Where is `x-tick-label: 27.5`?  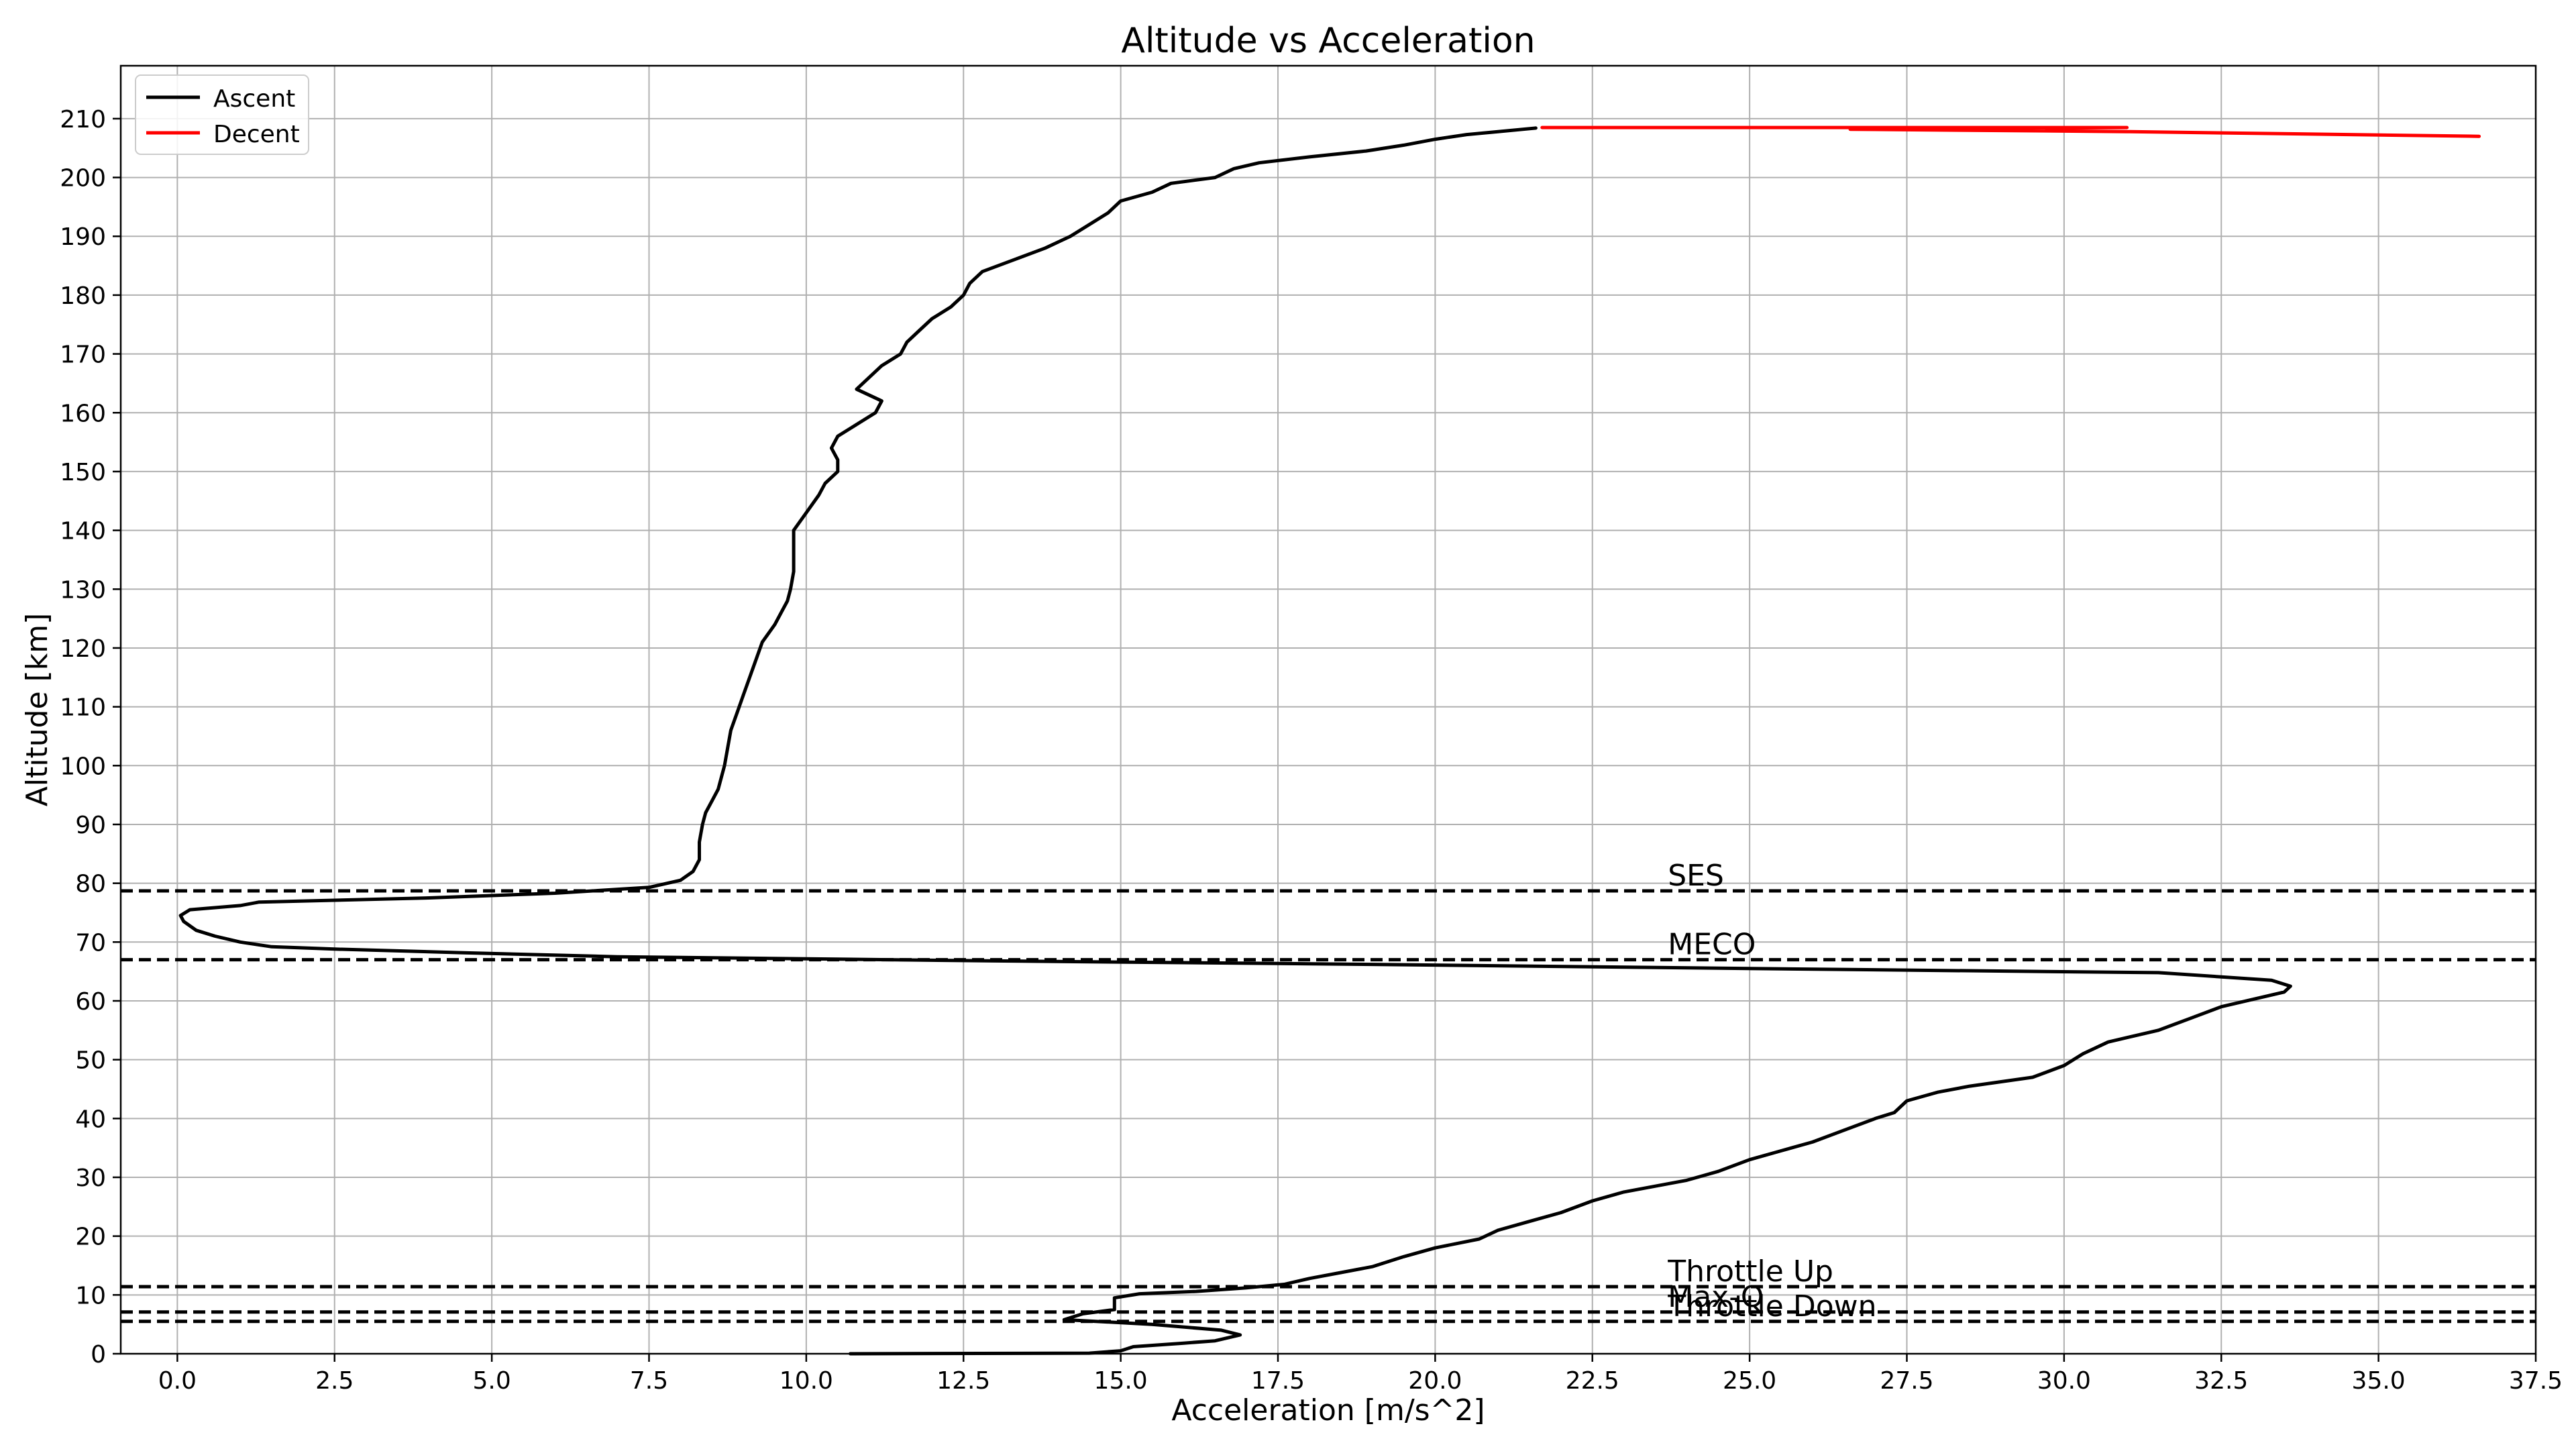 x-tick-label: 27.5 is located at coordinates (1906, 1381).